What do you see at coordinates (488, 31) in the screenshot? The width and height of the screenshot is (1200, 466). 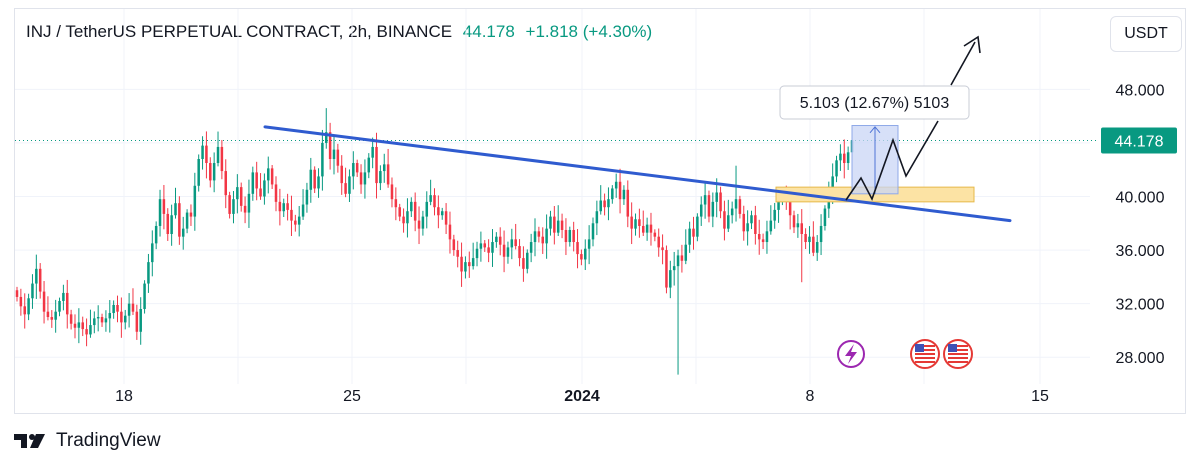 I see `header-price: 44.178` at bounding box center [488, 31].